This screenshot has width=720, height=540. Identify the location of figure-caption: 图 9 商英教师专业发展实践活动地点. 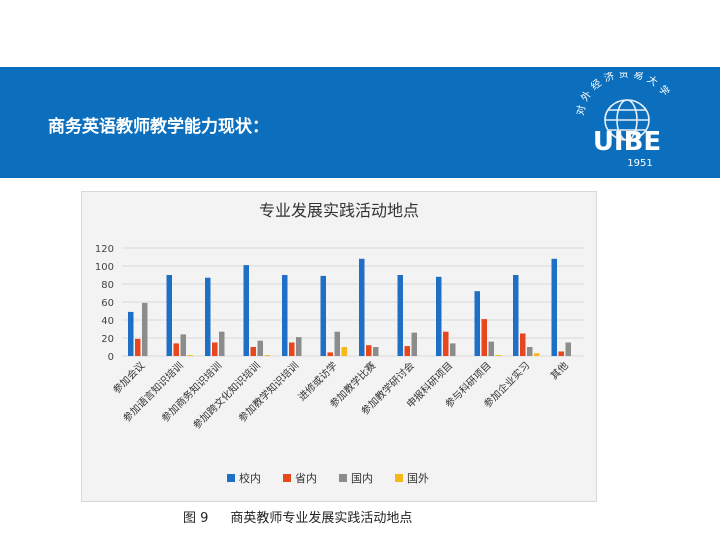
(297, 516).